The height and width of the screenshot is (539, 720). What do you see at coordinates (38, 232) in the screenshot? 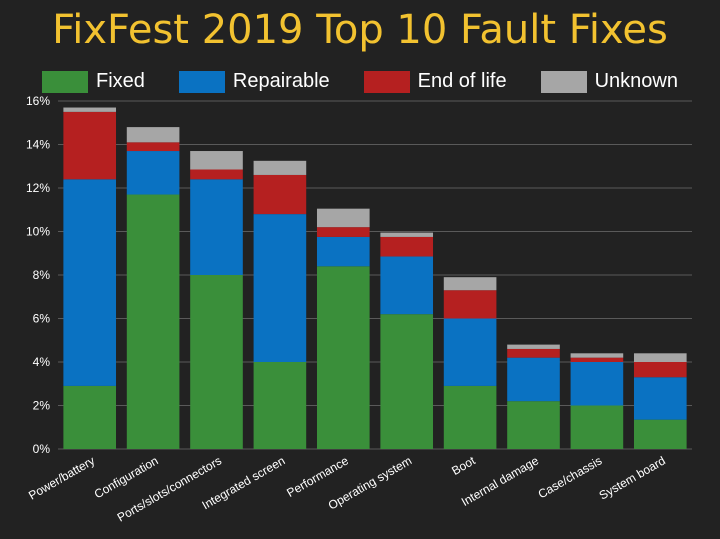
I see `y-tick-label: 10%` at bounding box center [38, 232].